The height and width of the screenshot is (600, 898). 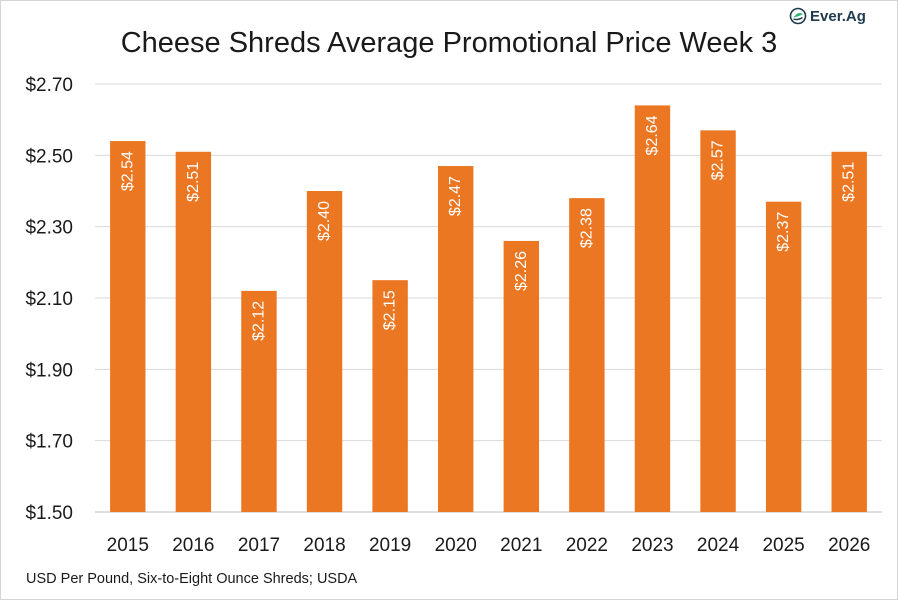 I want to click on x-tick-label: 2026, so click(x=849, y=545).